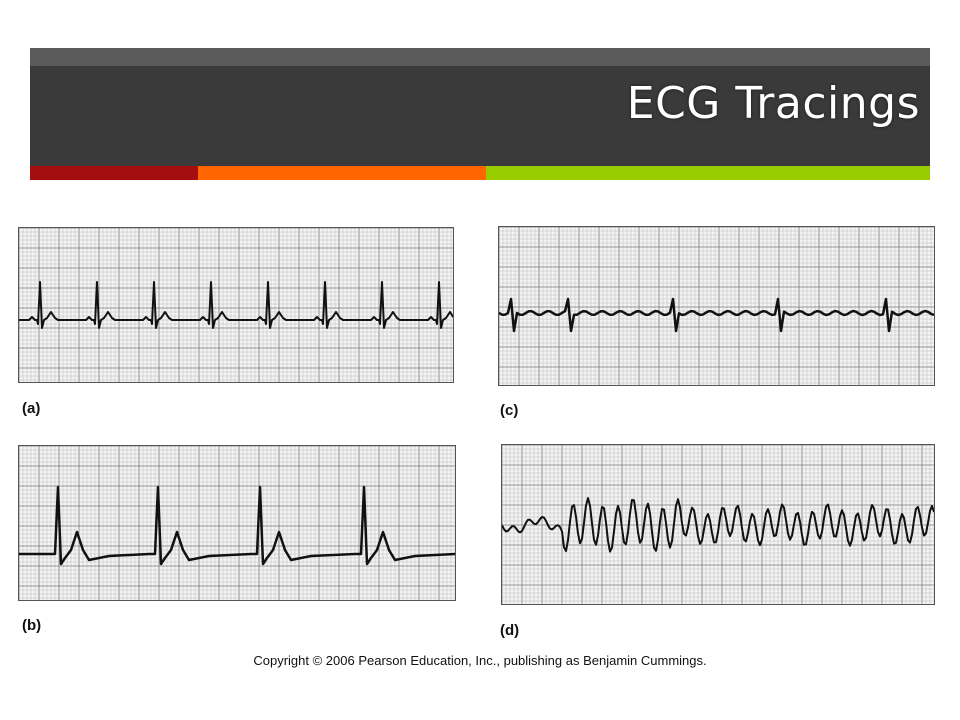 The height and width of the screenshot is (720, 960). I want to click on accent-bar-orange, so click(342, 173).